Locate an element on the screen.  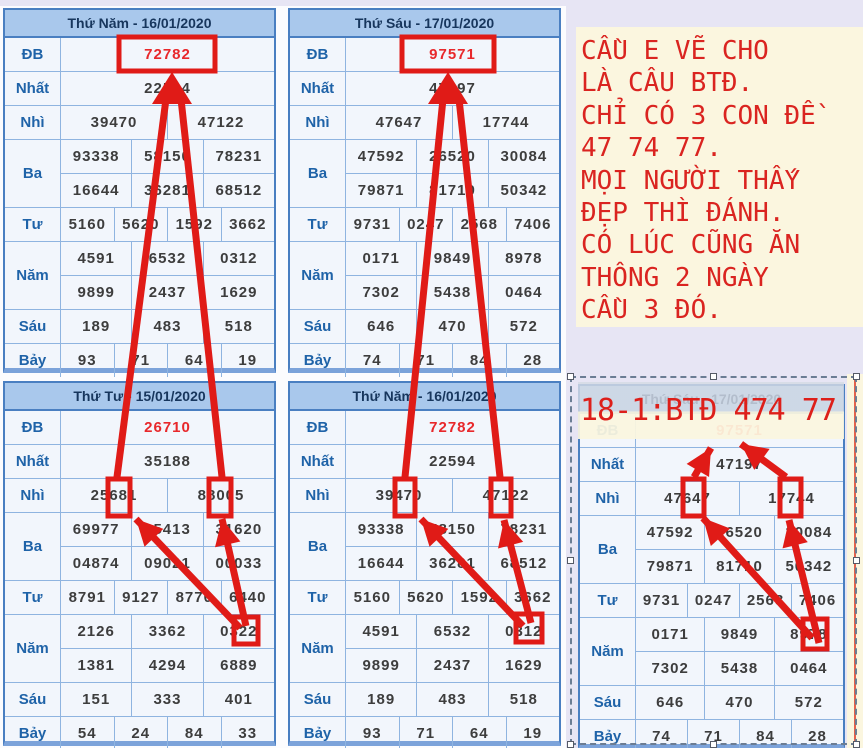
resize-handle-bottom-left is located at coordinates (570, 744).